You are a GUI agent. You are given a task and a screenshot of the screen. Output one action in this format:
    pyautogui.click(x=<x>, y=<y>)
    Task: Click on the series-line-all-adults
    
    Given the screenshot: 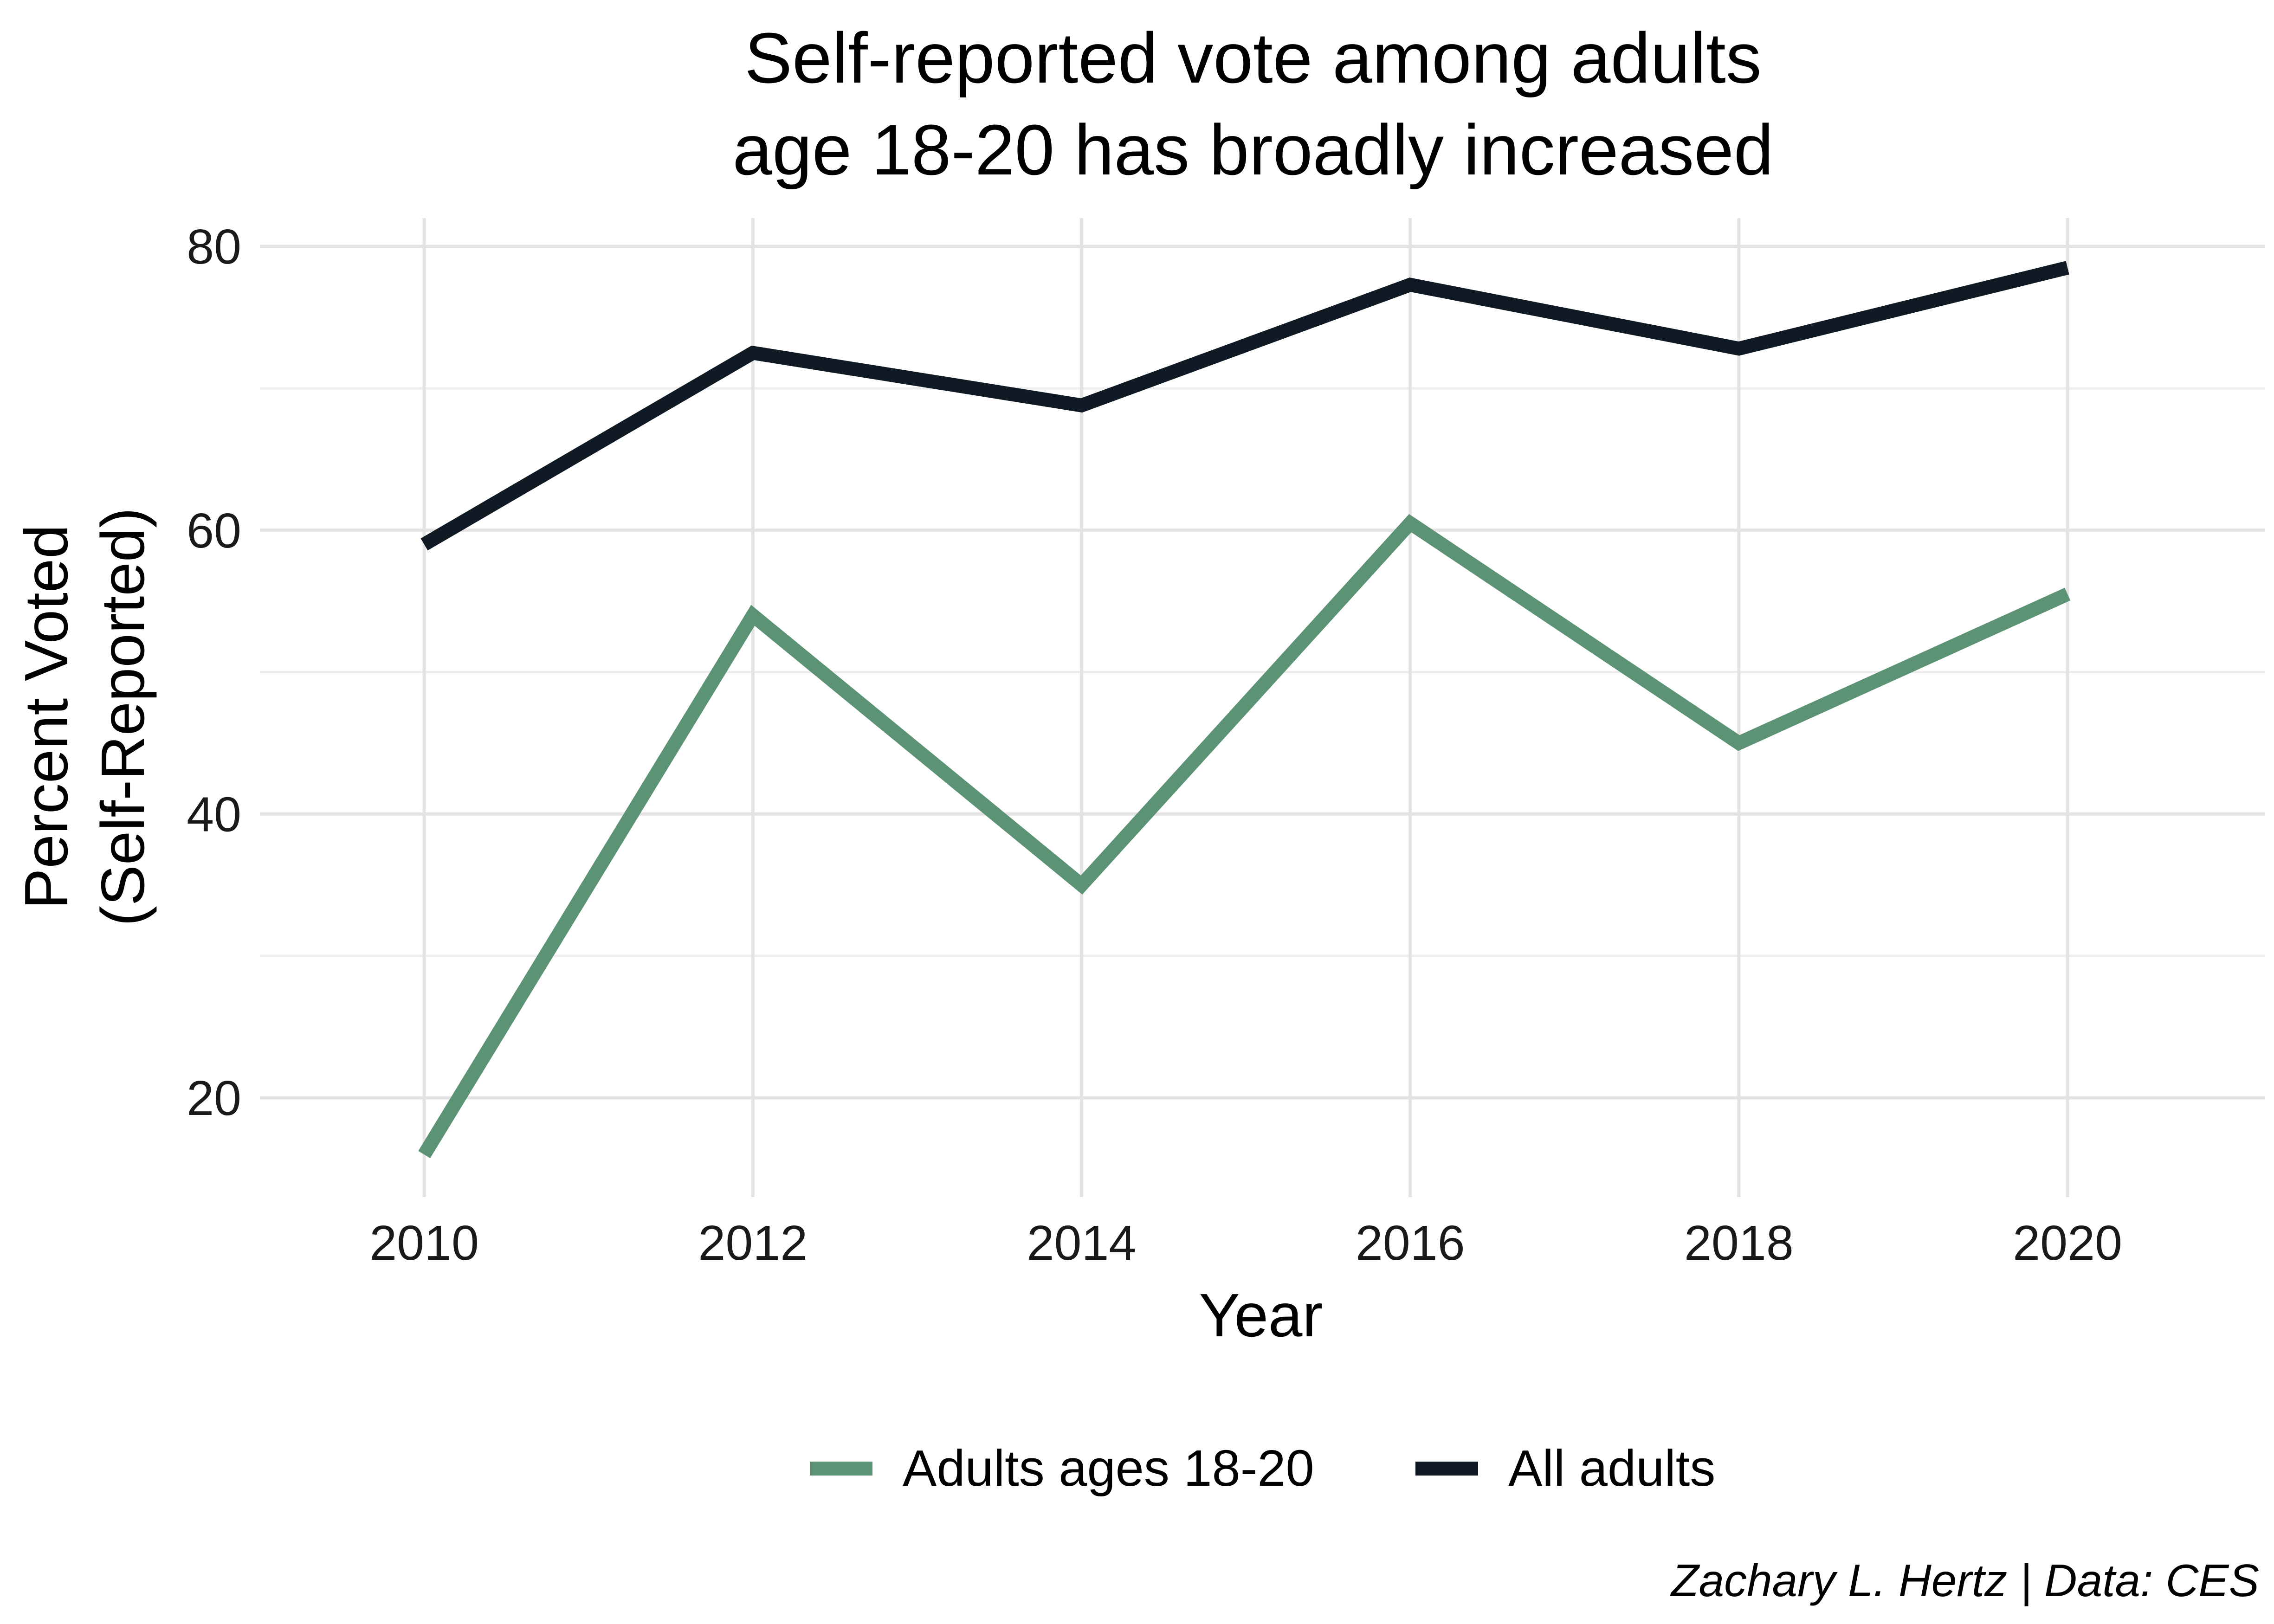 What is the action you would take?
    pyautogui.click(x=1244, y=406)
    